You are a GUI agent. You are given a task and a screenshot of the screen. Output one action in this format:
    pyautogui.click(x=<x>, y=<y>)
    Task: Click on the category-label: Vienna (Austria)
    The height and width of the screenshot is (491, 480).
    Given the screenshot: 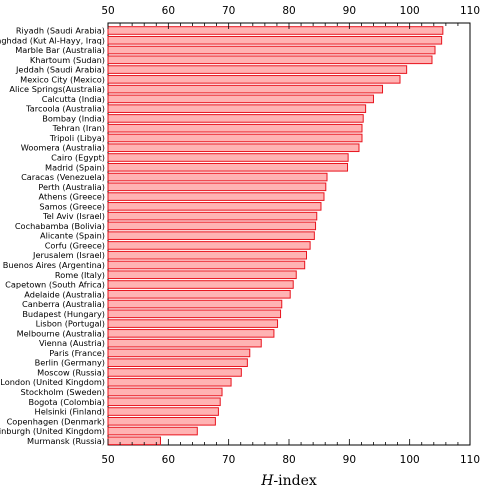 What is the action you would take?
    pyautogui.click(x=72, y=343)
    